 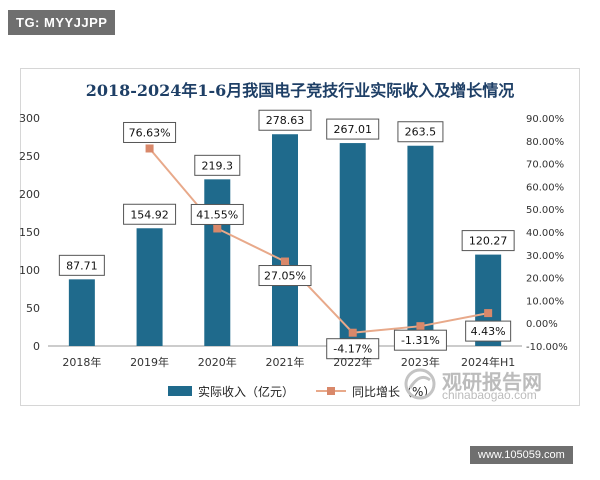 I want to click on x-tick-label: 2018年, so click(x=81, y=362).